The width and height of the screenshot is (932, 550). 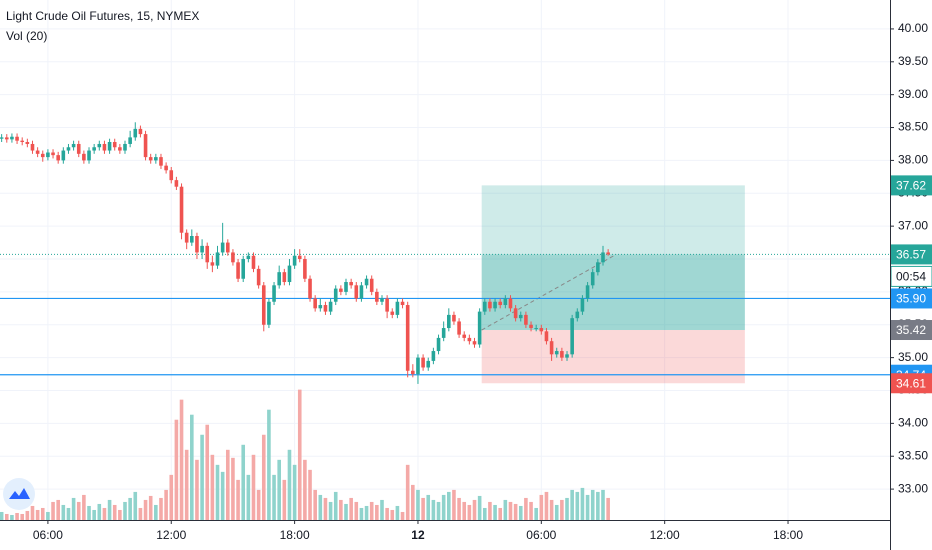 I want to click on trade-path, so click(x=549, y=292).